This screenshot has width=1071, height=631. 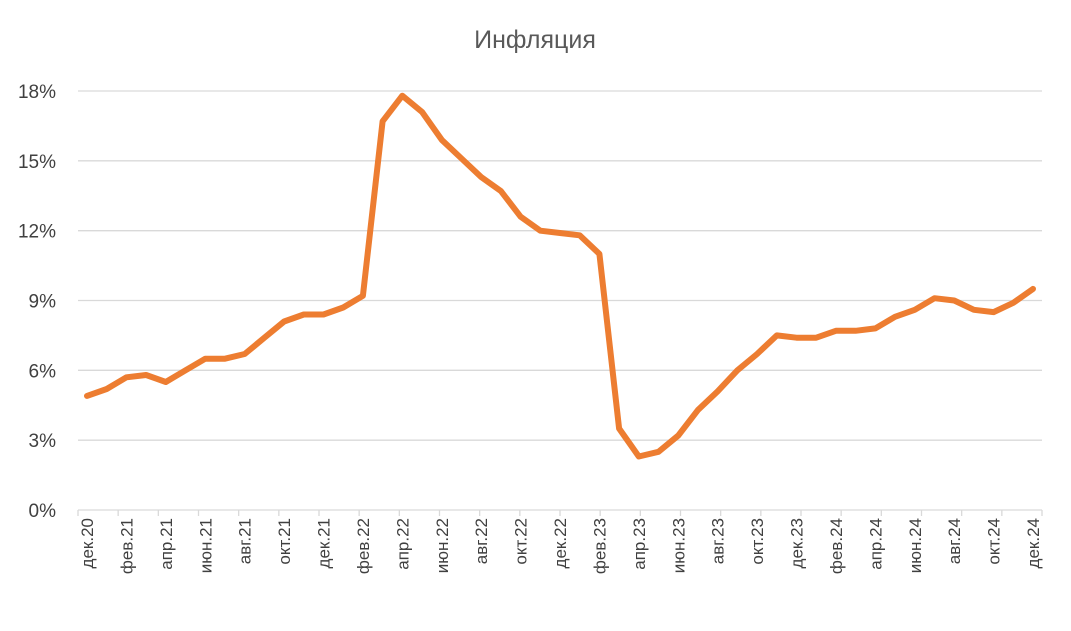 I want to click on y-tick-label: 3%, so click(x=43, y=441).